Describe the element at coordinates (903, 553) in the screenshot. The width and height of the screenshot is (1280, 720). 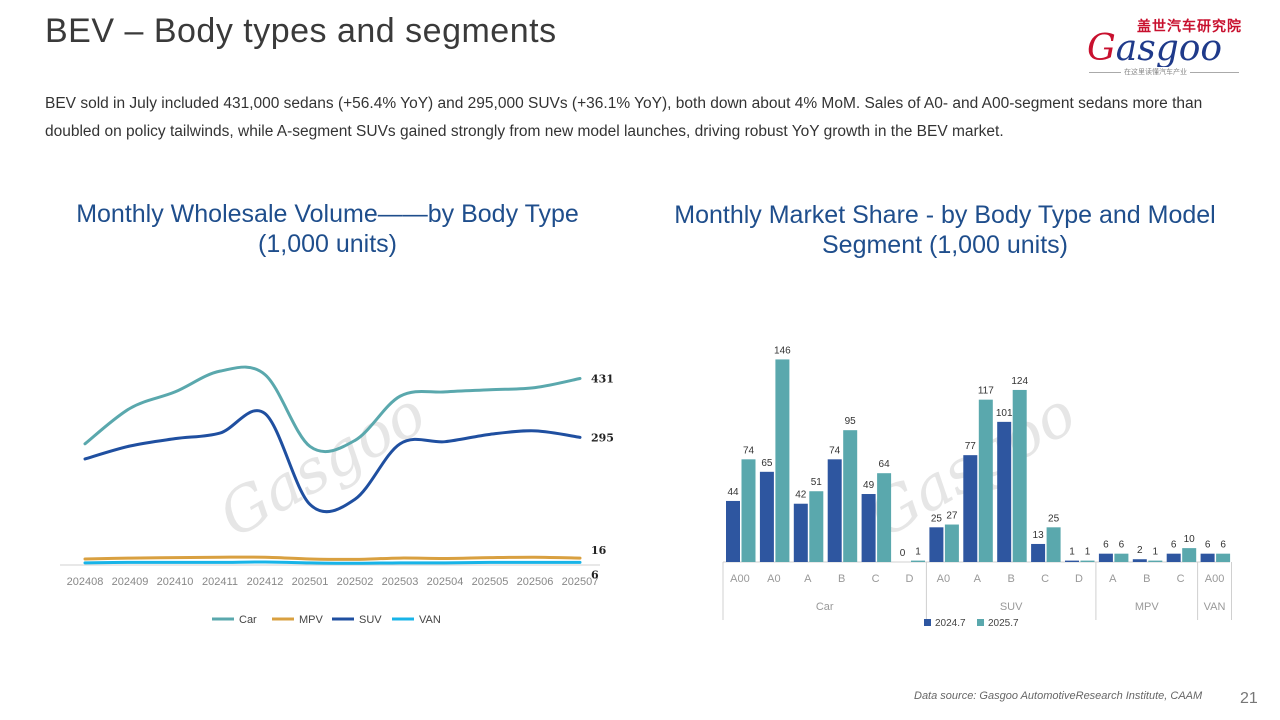
I see `bar-value-label: 0` at that location.